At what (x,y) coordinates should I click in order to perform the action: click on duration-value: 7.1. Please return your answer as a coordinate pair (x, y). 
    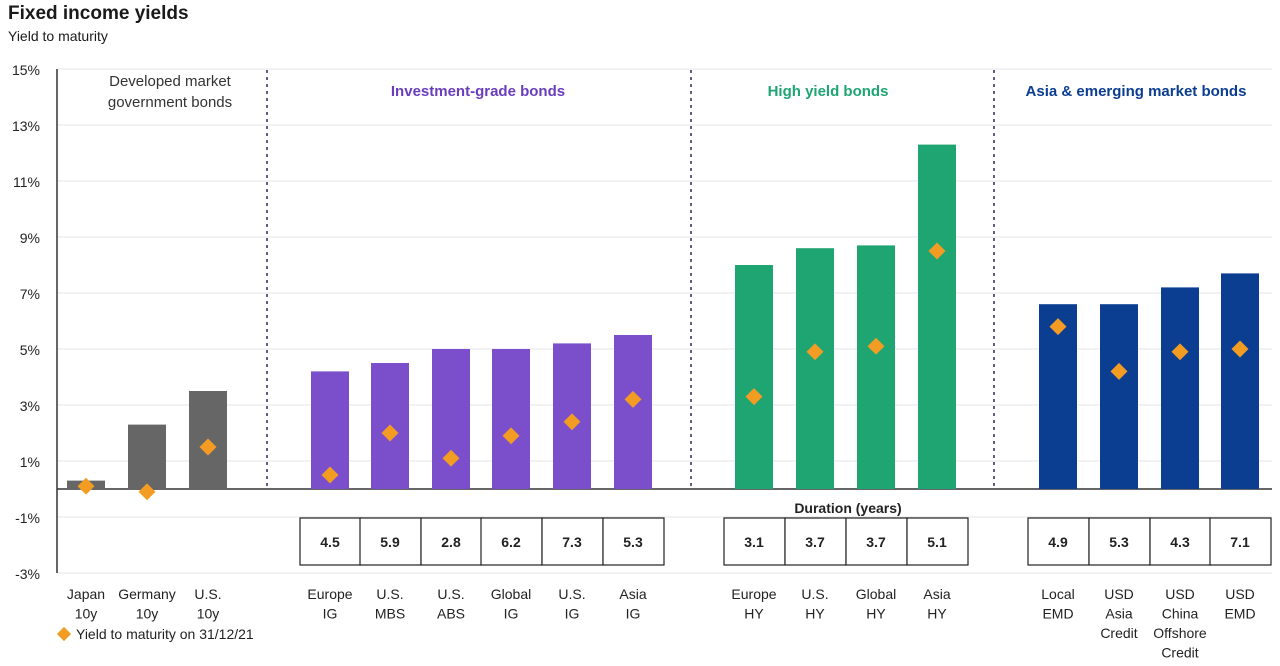
    Looking at the image, I should click on (1240, 542).